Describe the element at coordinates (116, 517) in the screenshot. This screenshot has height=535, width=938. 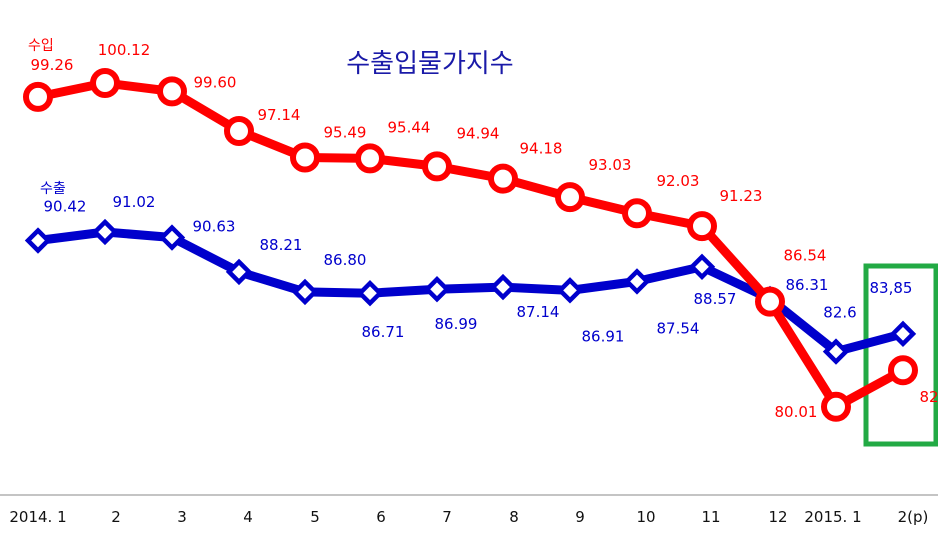
I see `x-tick-label: 2` at that location.